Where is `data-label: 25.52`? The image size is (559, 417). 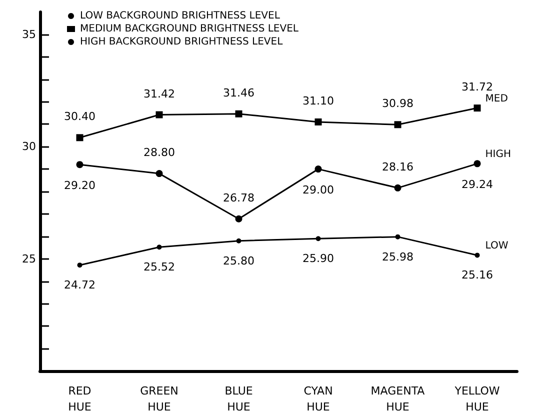 data-label: 25.52 is located at coordinates (159, 267).